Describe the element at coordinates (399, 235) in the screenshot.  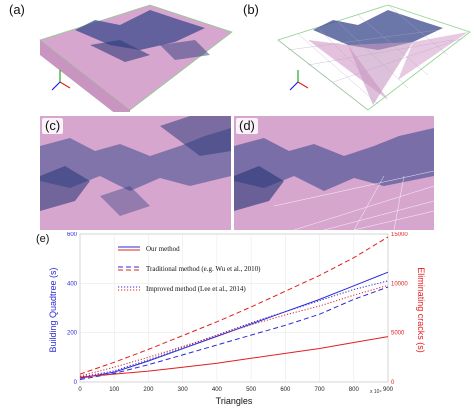
I see `y-right-tick-label: 15000` at that location.